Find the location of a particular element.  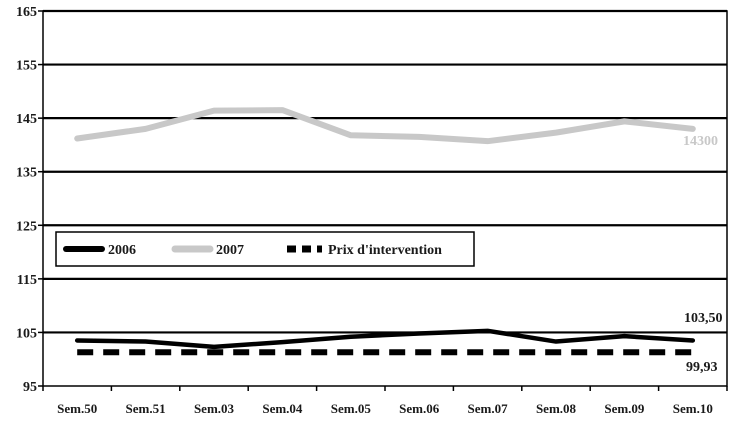

x-tick-label: Sem.03 is located at coordinates (214, 408).